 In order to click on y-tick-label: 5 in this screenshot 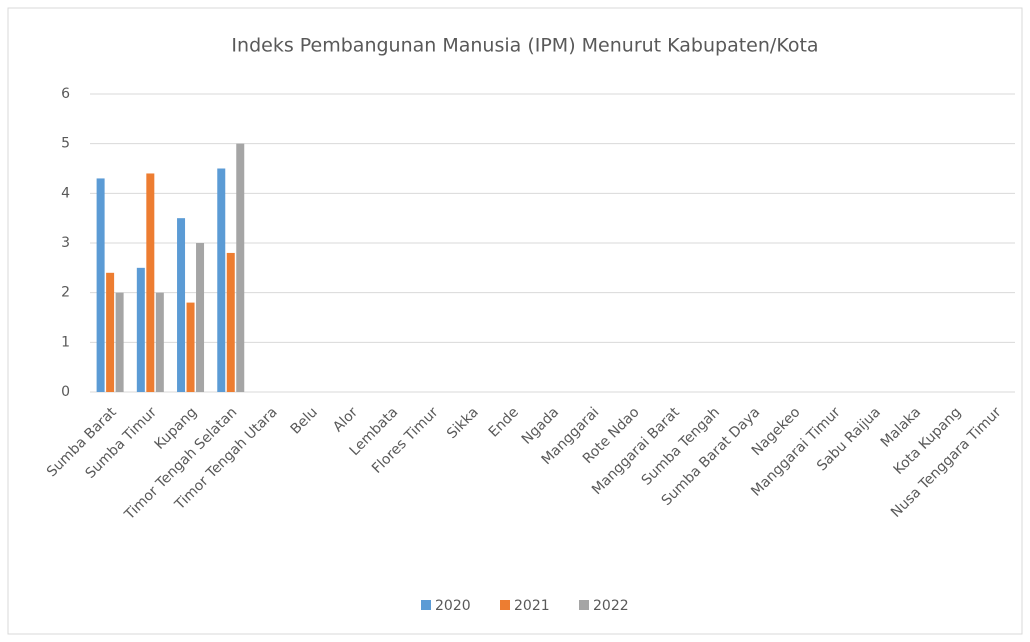, I will do `click(65, 144)`.